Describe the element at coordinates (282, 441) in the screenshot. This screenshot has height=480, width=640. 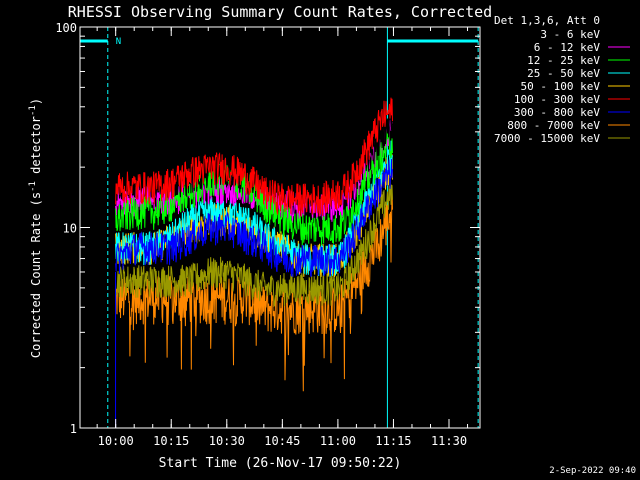
I see `x-tick-label: 10:45` at that location.